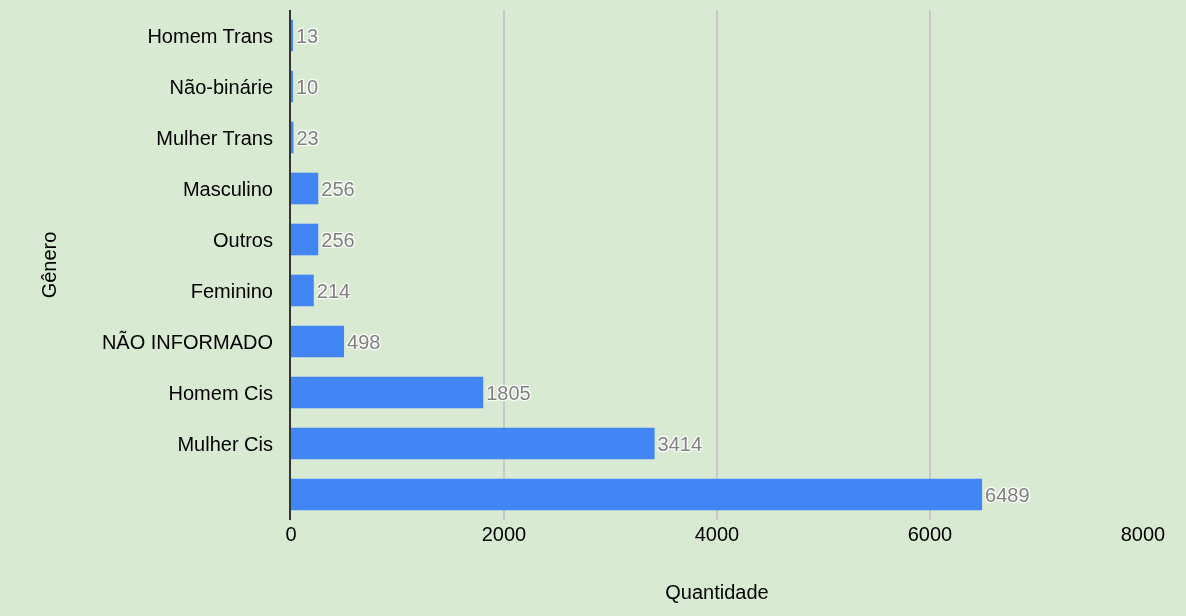 The image size is (1186, 616). I want to click on data-label: 13, so click(307, 35).